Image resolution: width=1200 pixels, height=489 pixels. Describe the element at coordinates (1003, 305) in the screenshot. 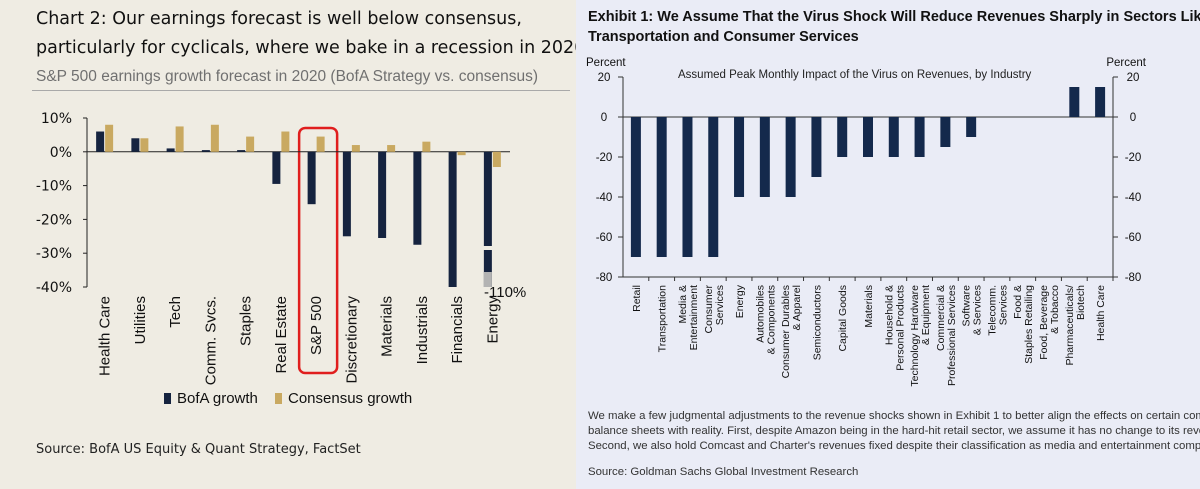

I see `category-label-14-line-1: Services` at that location.